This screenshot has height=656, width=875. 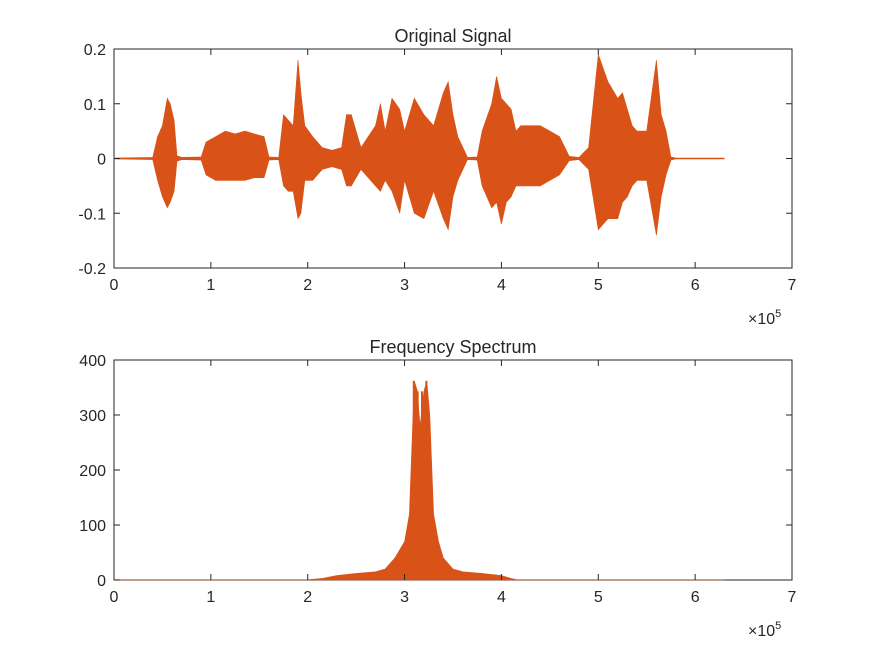 I want to click on y-tick-label: 100, so click(x=92, y=526).